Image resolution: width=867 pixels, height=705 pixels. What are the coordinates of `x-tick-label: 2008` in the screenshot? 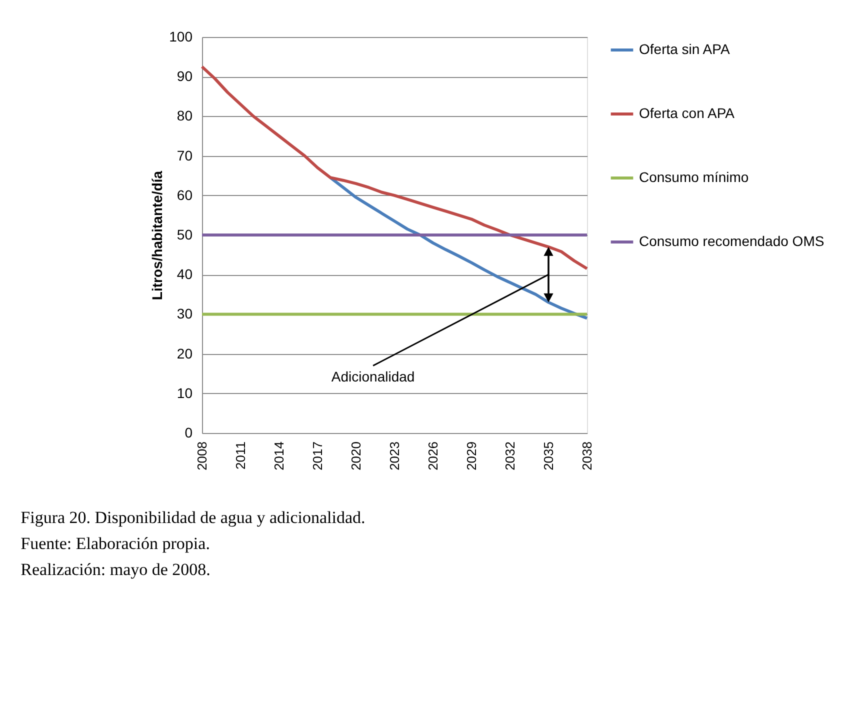 It's located at (202, 456).